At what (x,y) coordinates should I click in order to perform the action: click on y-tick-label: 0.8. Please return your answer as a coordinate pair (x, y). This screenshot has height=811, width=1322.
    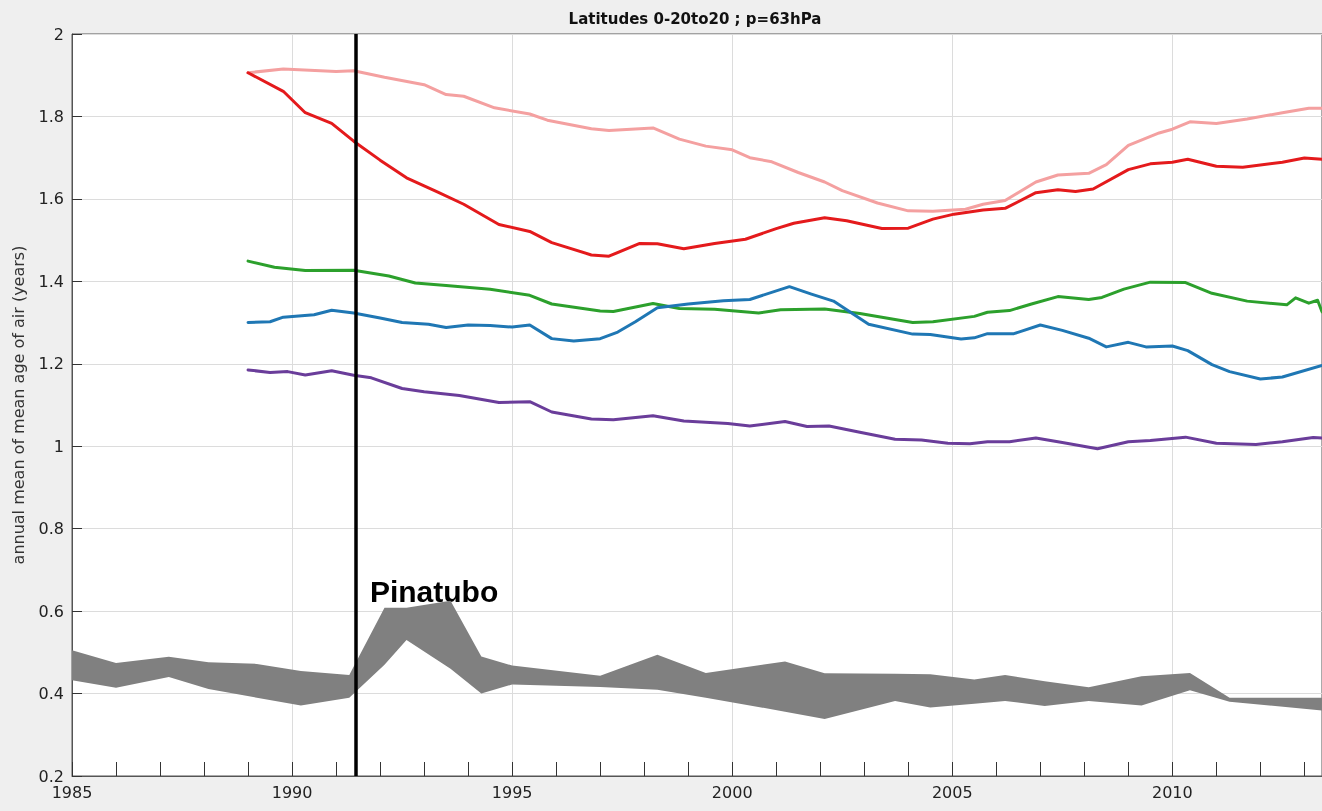
    Looking at the image, I should click on (51, 529).